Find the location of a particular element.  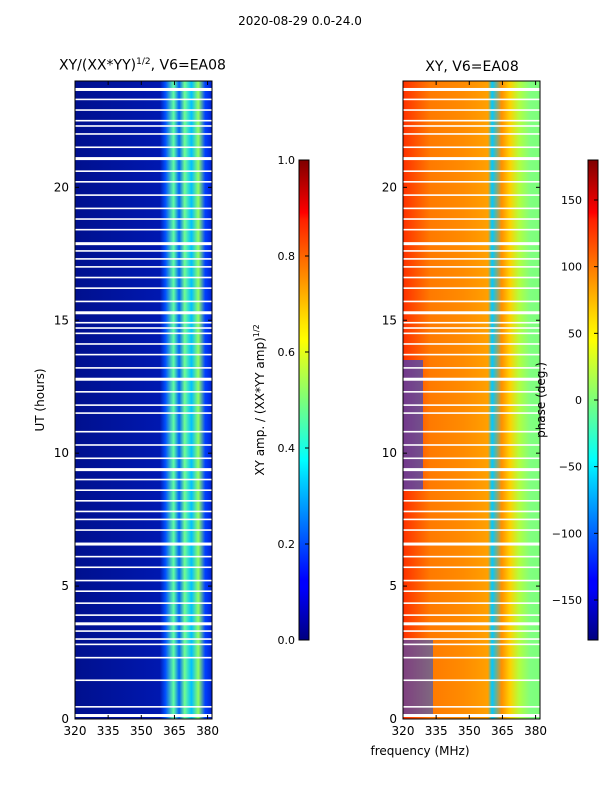

y-tick-label: 20 is located at coordinates (61, 187).